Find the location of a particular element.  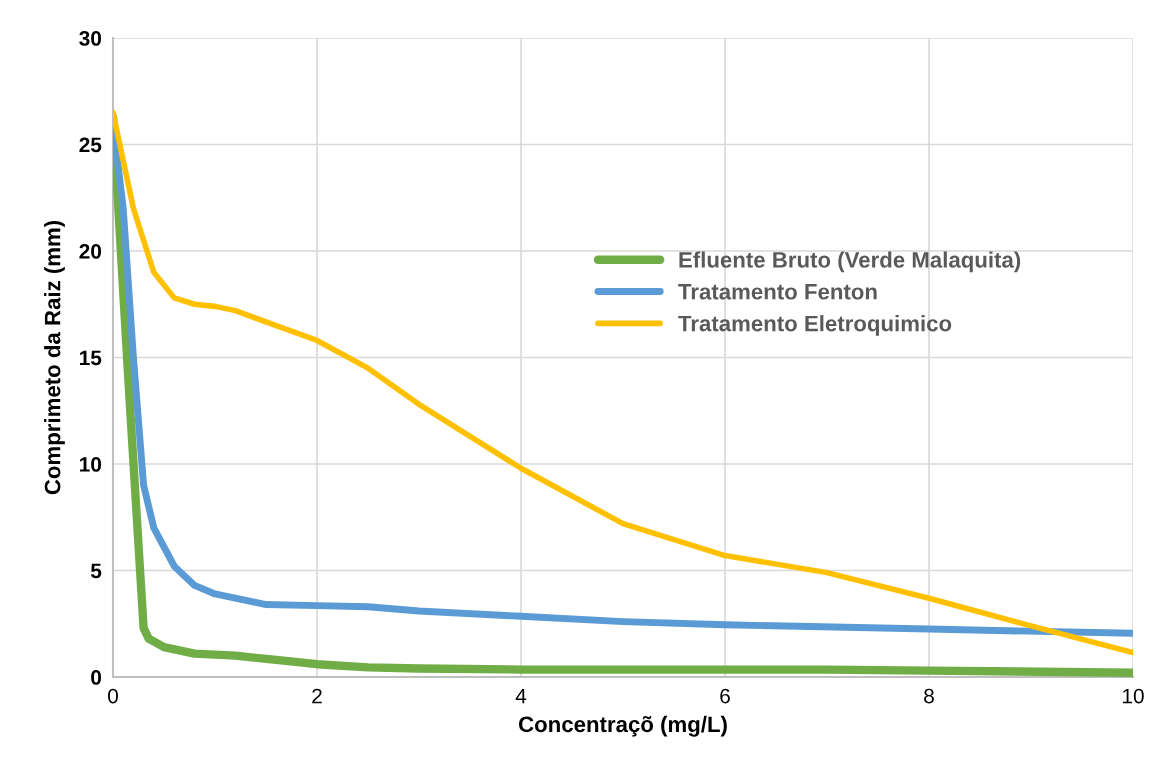

y-tick-label: 25 is located at coordinates (90, 145).